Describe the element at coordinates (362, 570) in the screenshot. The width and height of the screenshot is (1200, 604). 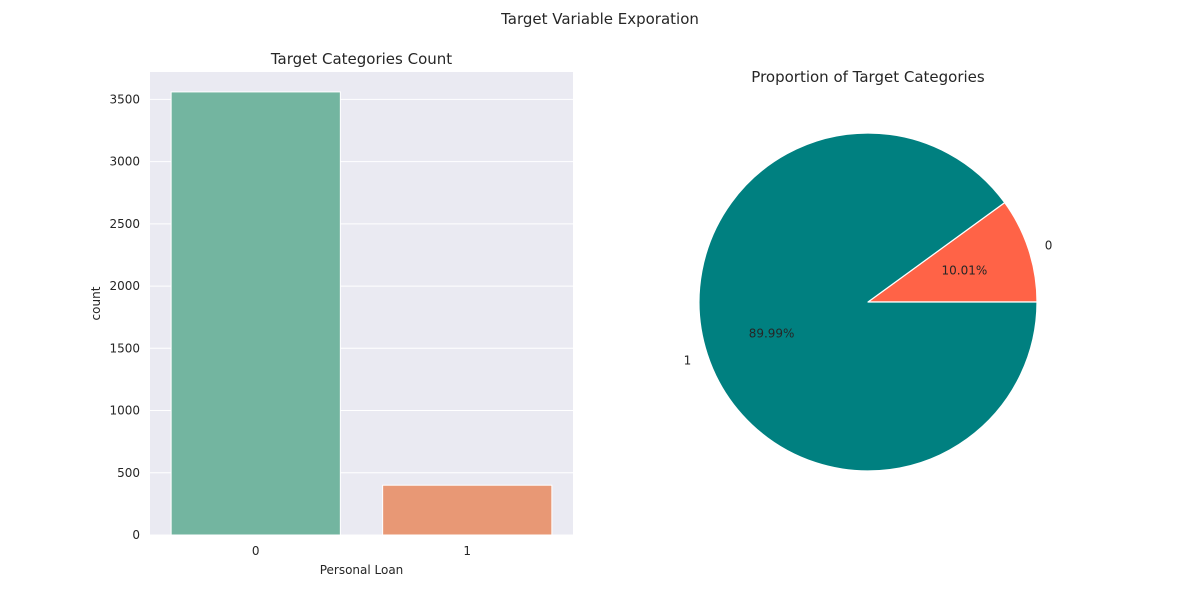
I see `bar-x-axis-label: Personal Loan` at that location.